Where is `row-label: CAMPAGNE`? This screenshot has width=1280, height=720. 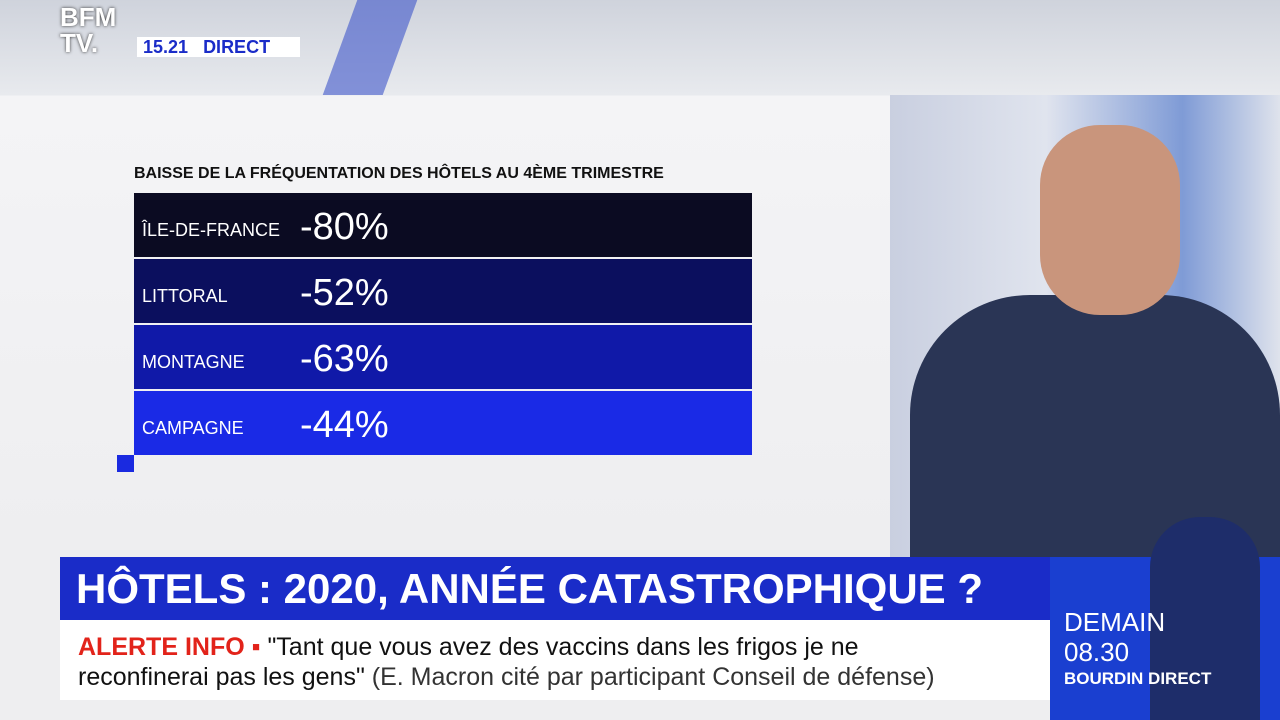 row-label: CAMPAGNE is located at coordinates (193, 428).